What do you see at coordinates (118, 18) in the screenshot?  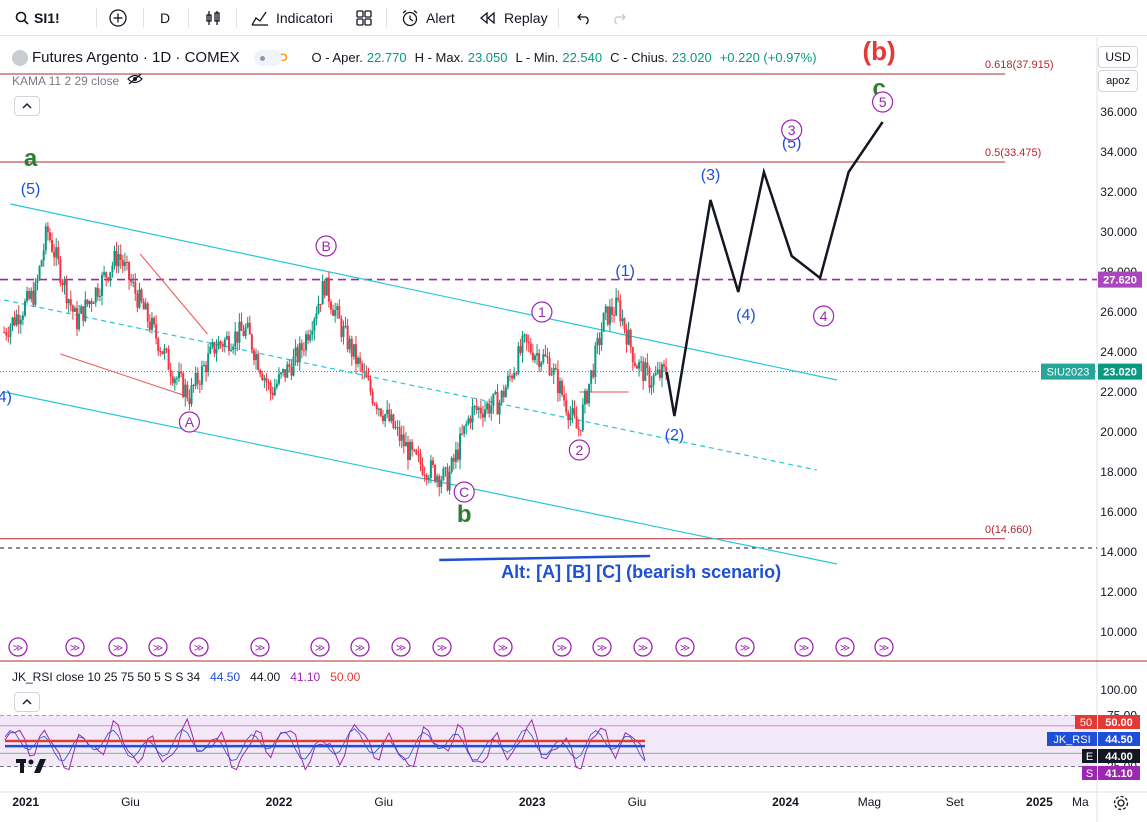 I see `compare-button` at bounding box center [118, 18].